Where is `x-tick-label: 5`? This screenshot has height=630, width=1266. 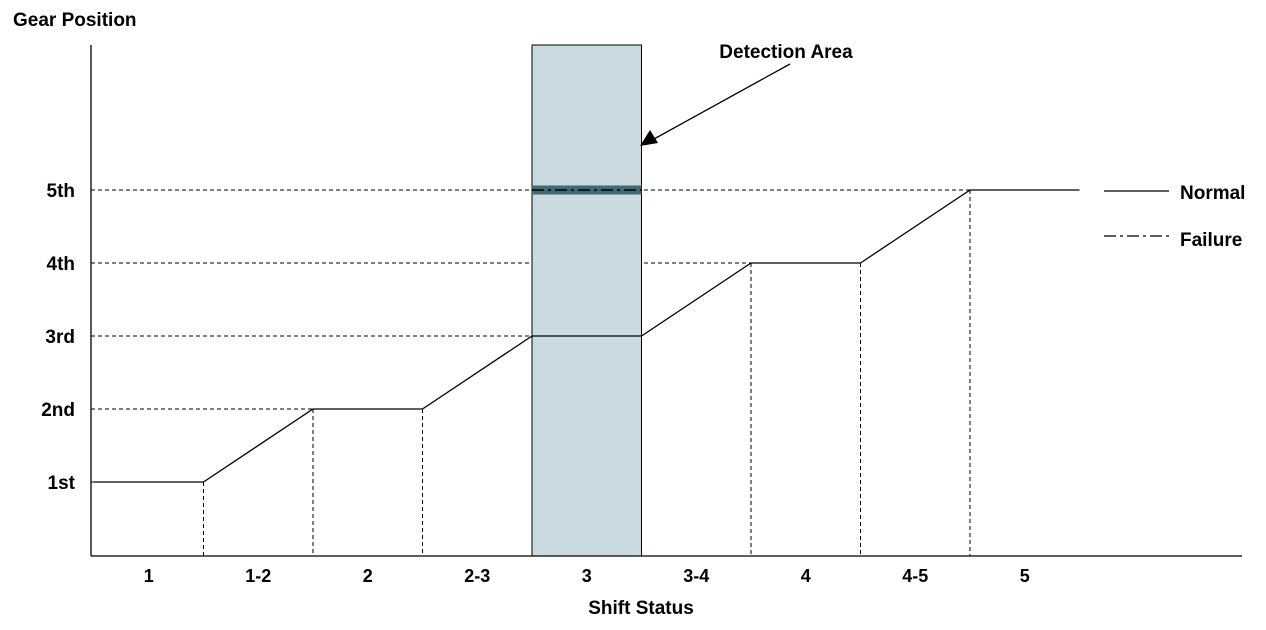
x-tick-label: 5 is located at coordinates (1025, 576).